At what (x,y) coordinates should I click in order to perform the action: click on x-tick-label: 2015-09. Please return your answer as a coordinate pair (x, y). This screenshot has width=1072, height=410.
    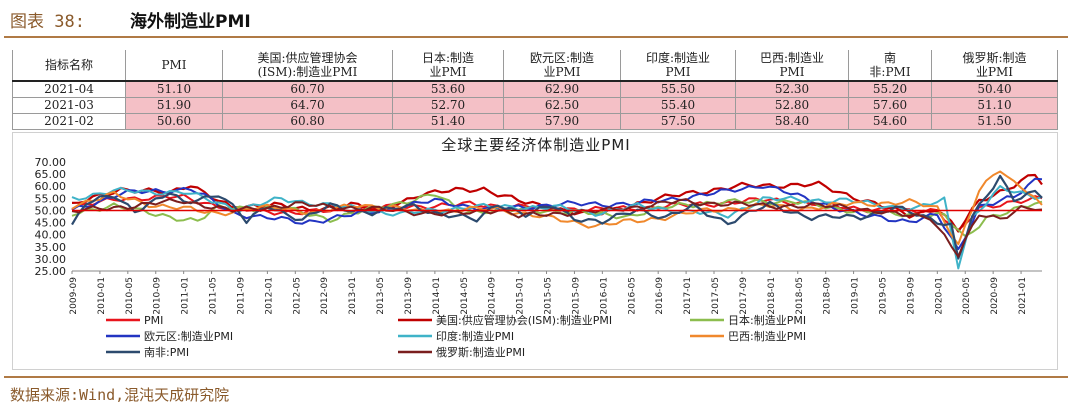
    Looking at the image, I should click on (576, 296).